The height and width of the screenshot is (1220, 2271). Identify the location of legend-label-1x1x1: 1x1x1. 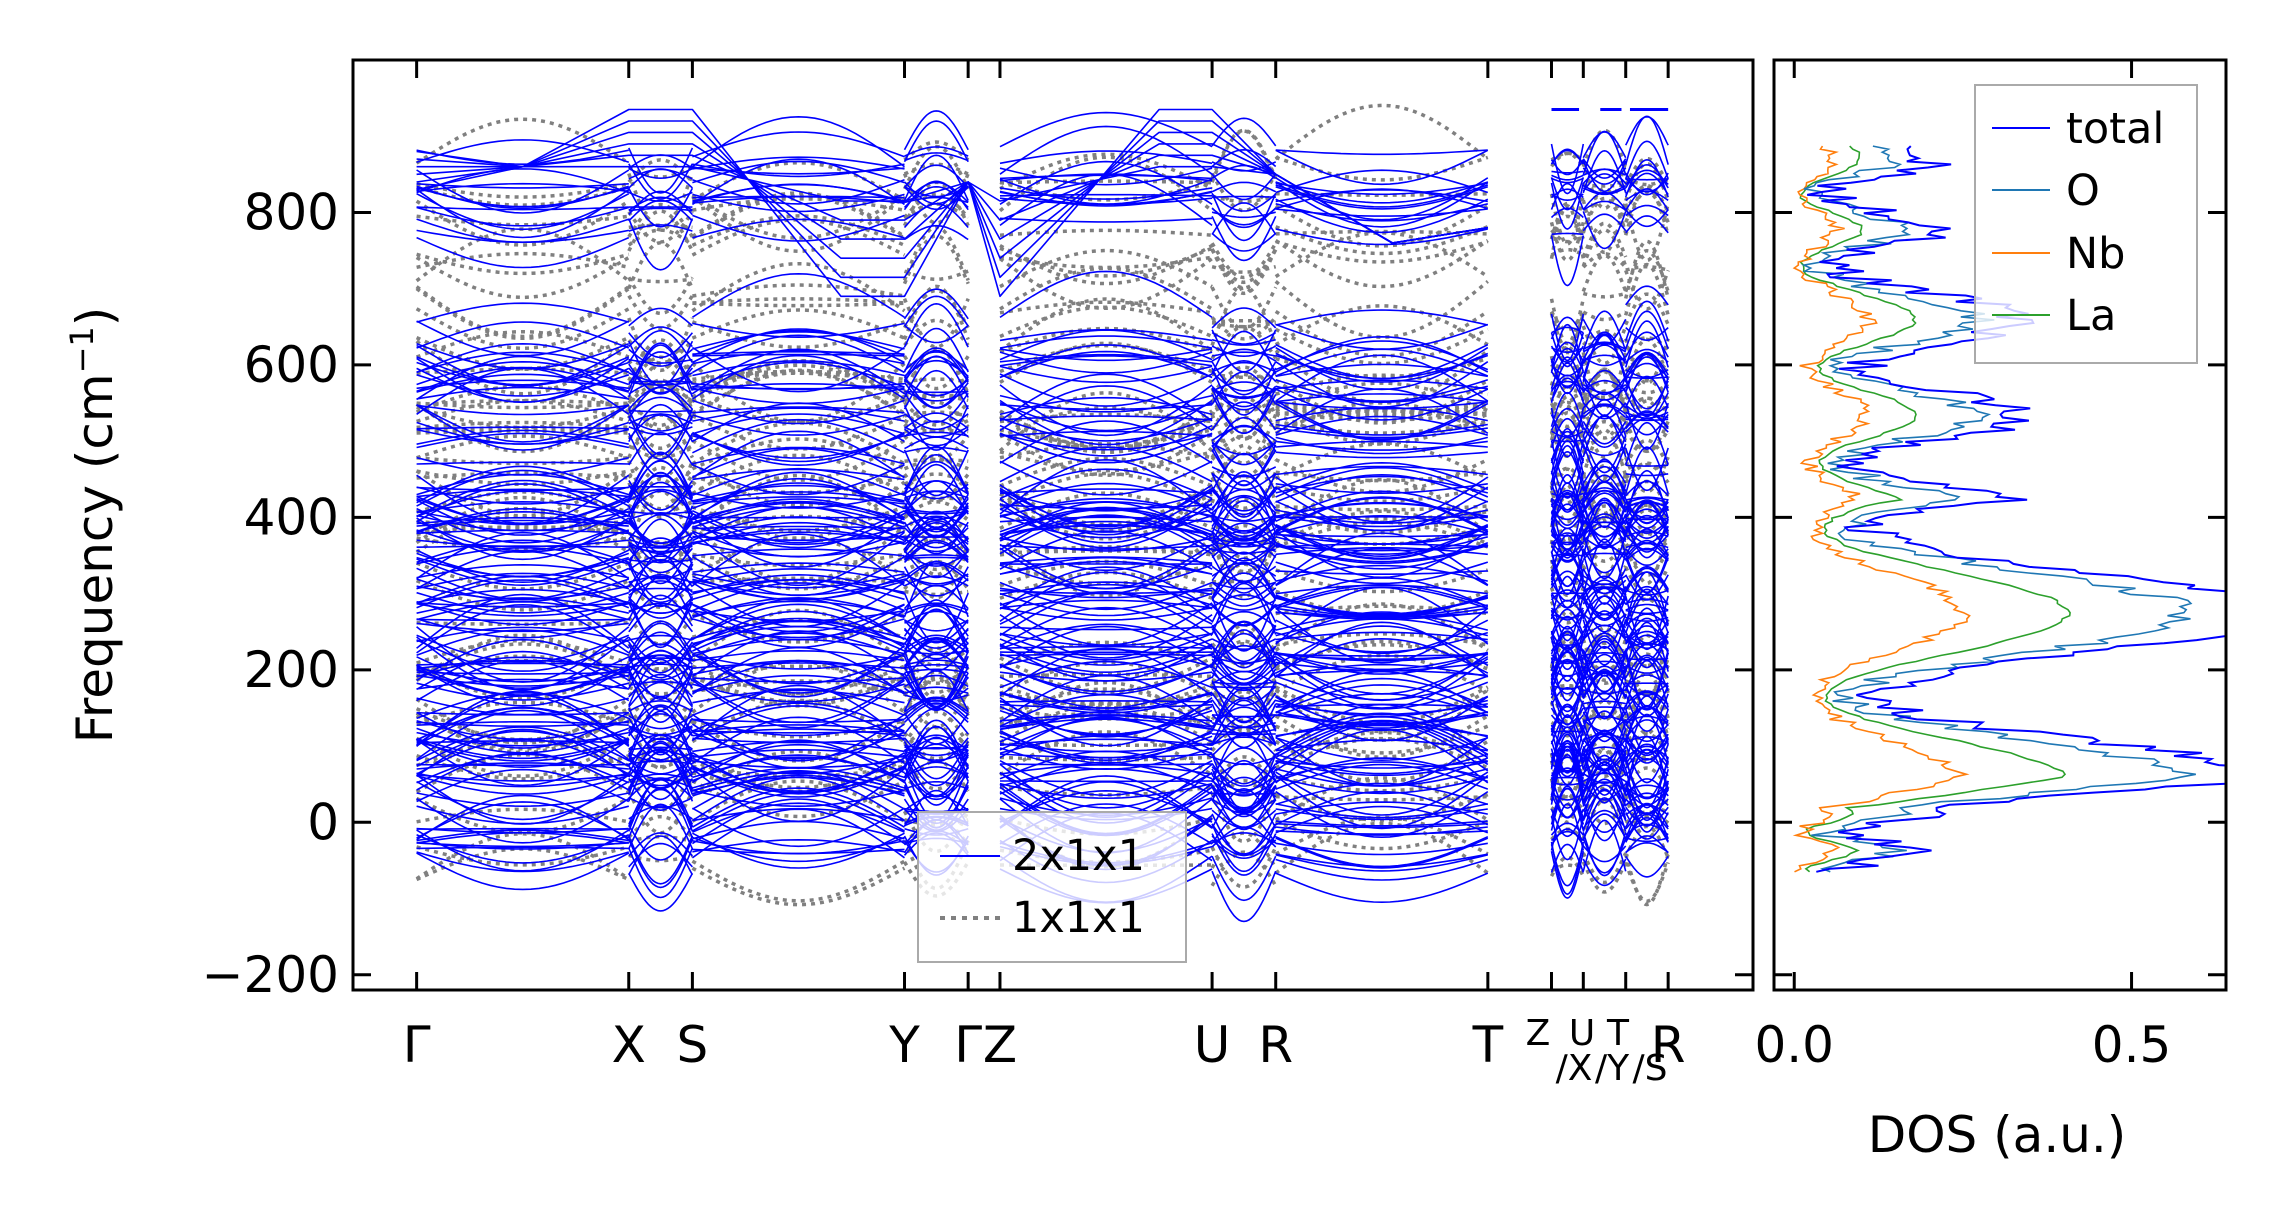
(1078, 918).